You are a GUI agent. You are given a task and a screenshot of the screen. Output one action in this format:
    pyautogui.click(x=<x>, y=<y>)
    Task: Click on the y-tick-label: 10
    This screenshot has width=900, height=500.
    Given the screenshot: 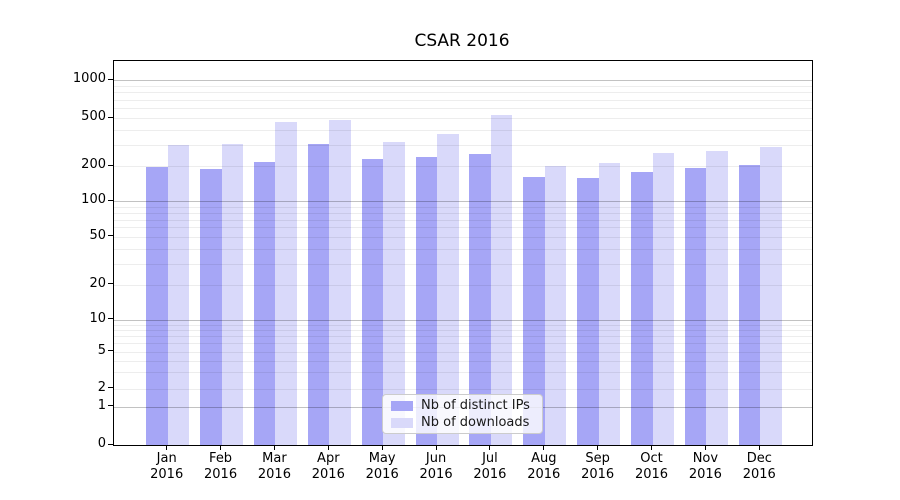 What is the action you would take?
    pyautogui.click(x=97, y=318)
    